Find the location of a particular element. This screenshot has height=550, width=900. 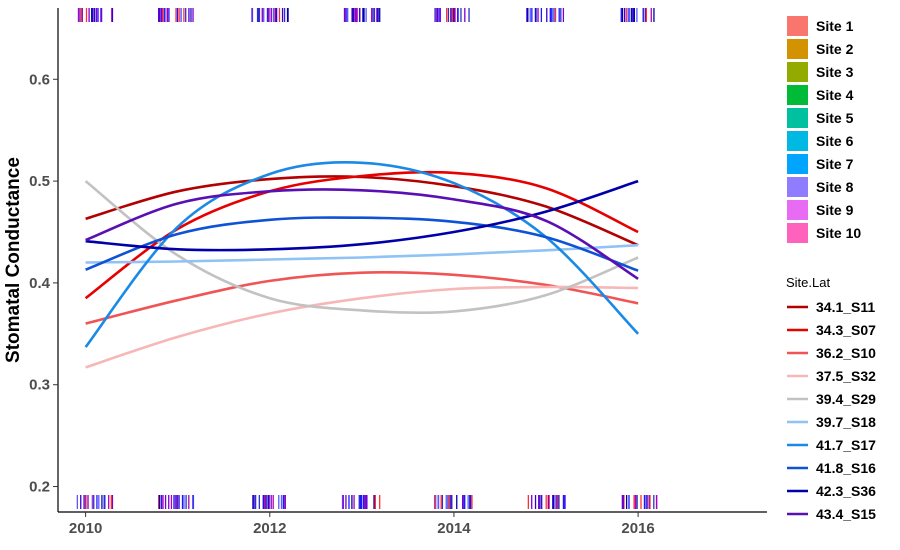

x-tick-label: 2016 is located at coordinates (637, 528).